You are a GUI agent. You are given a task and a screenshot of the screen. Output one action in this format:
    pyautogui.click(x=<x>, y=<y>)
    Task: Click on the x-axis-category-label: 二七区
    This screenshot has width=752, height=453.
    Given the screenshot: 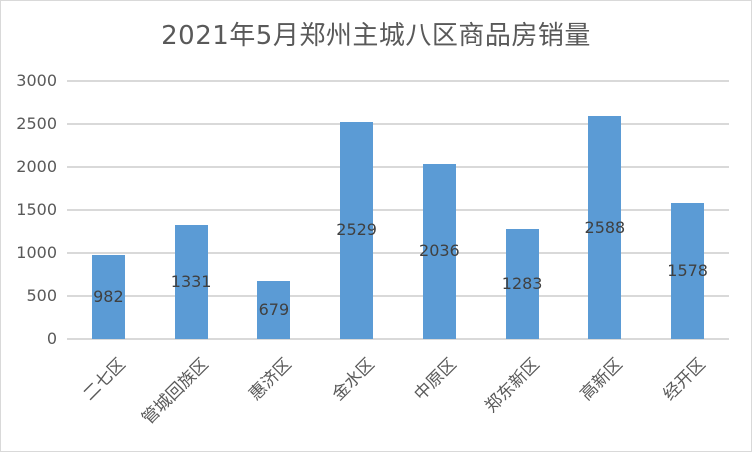 What is the action you would take?
    pyautogui.click(x=105, y=379)
    